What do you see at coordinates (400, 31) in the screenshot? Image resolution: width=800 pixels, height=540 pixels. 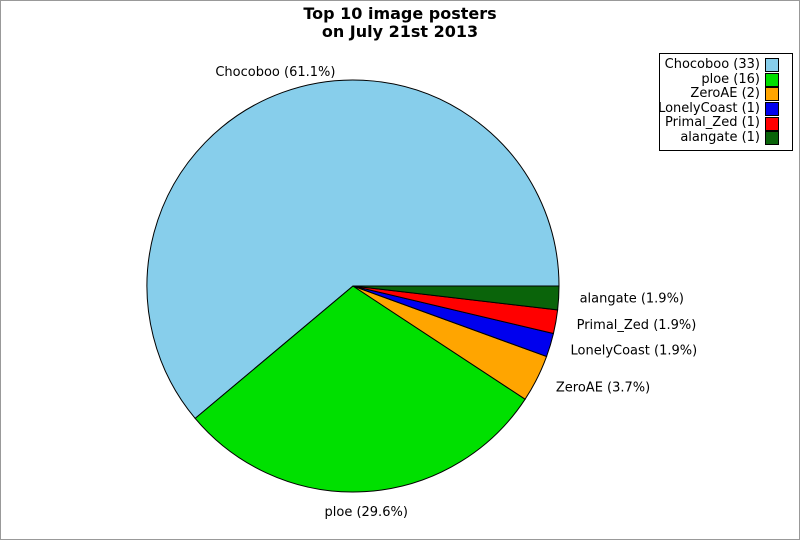 I see `chart-title-line2: on July 21st 2013` at bounding box center [400, 31].